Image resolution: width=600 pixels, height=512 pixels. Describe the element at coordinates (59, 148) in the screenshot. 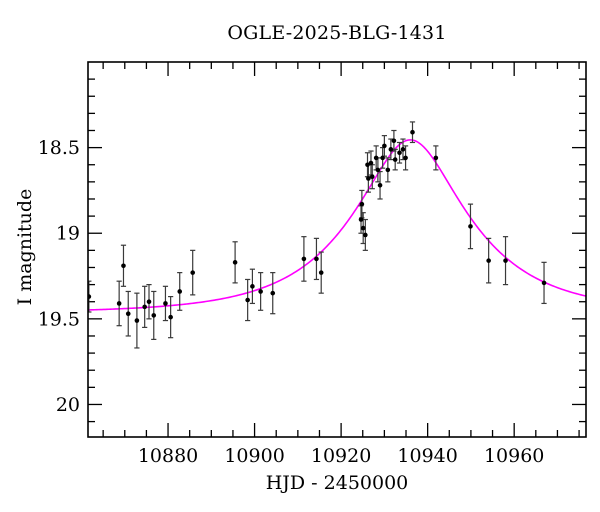

I see `svg-text: 18.5` at that location.